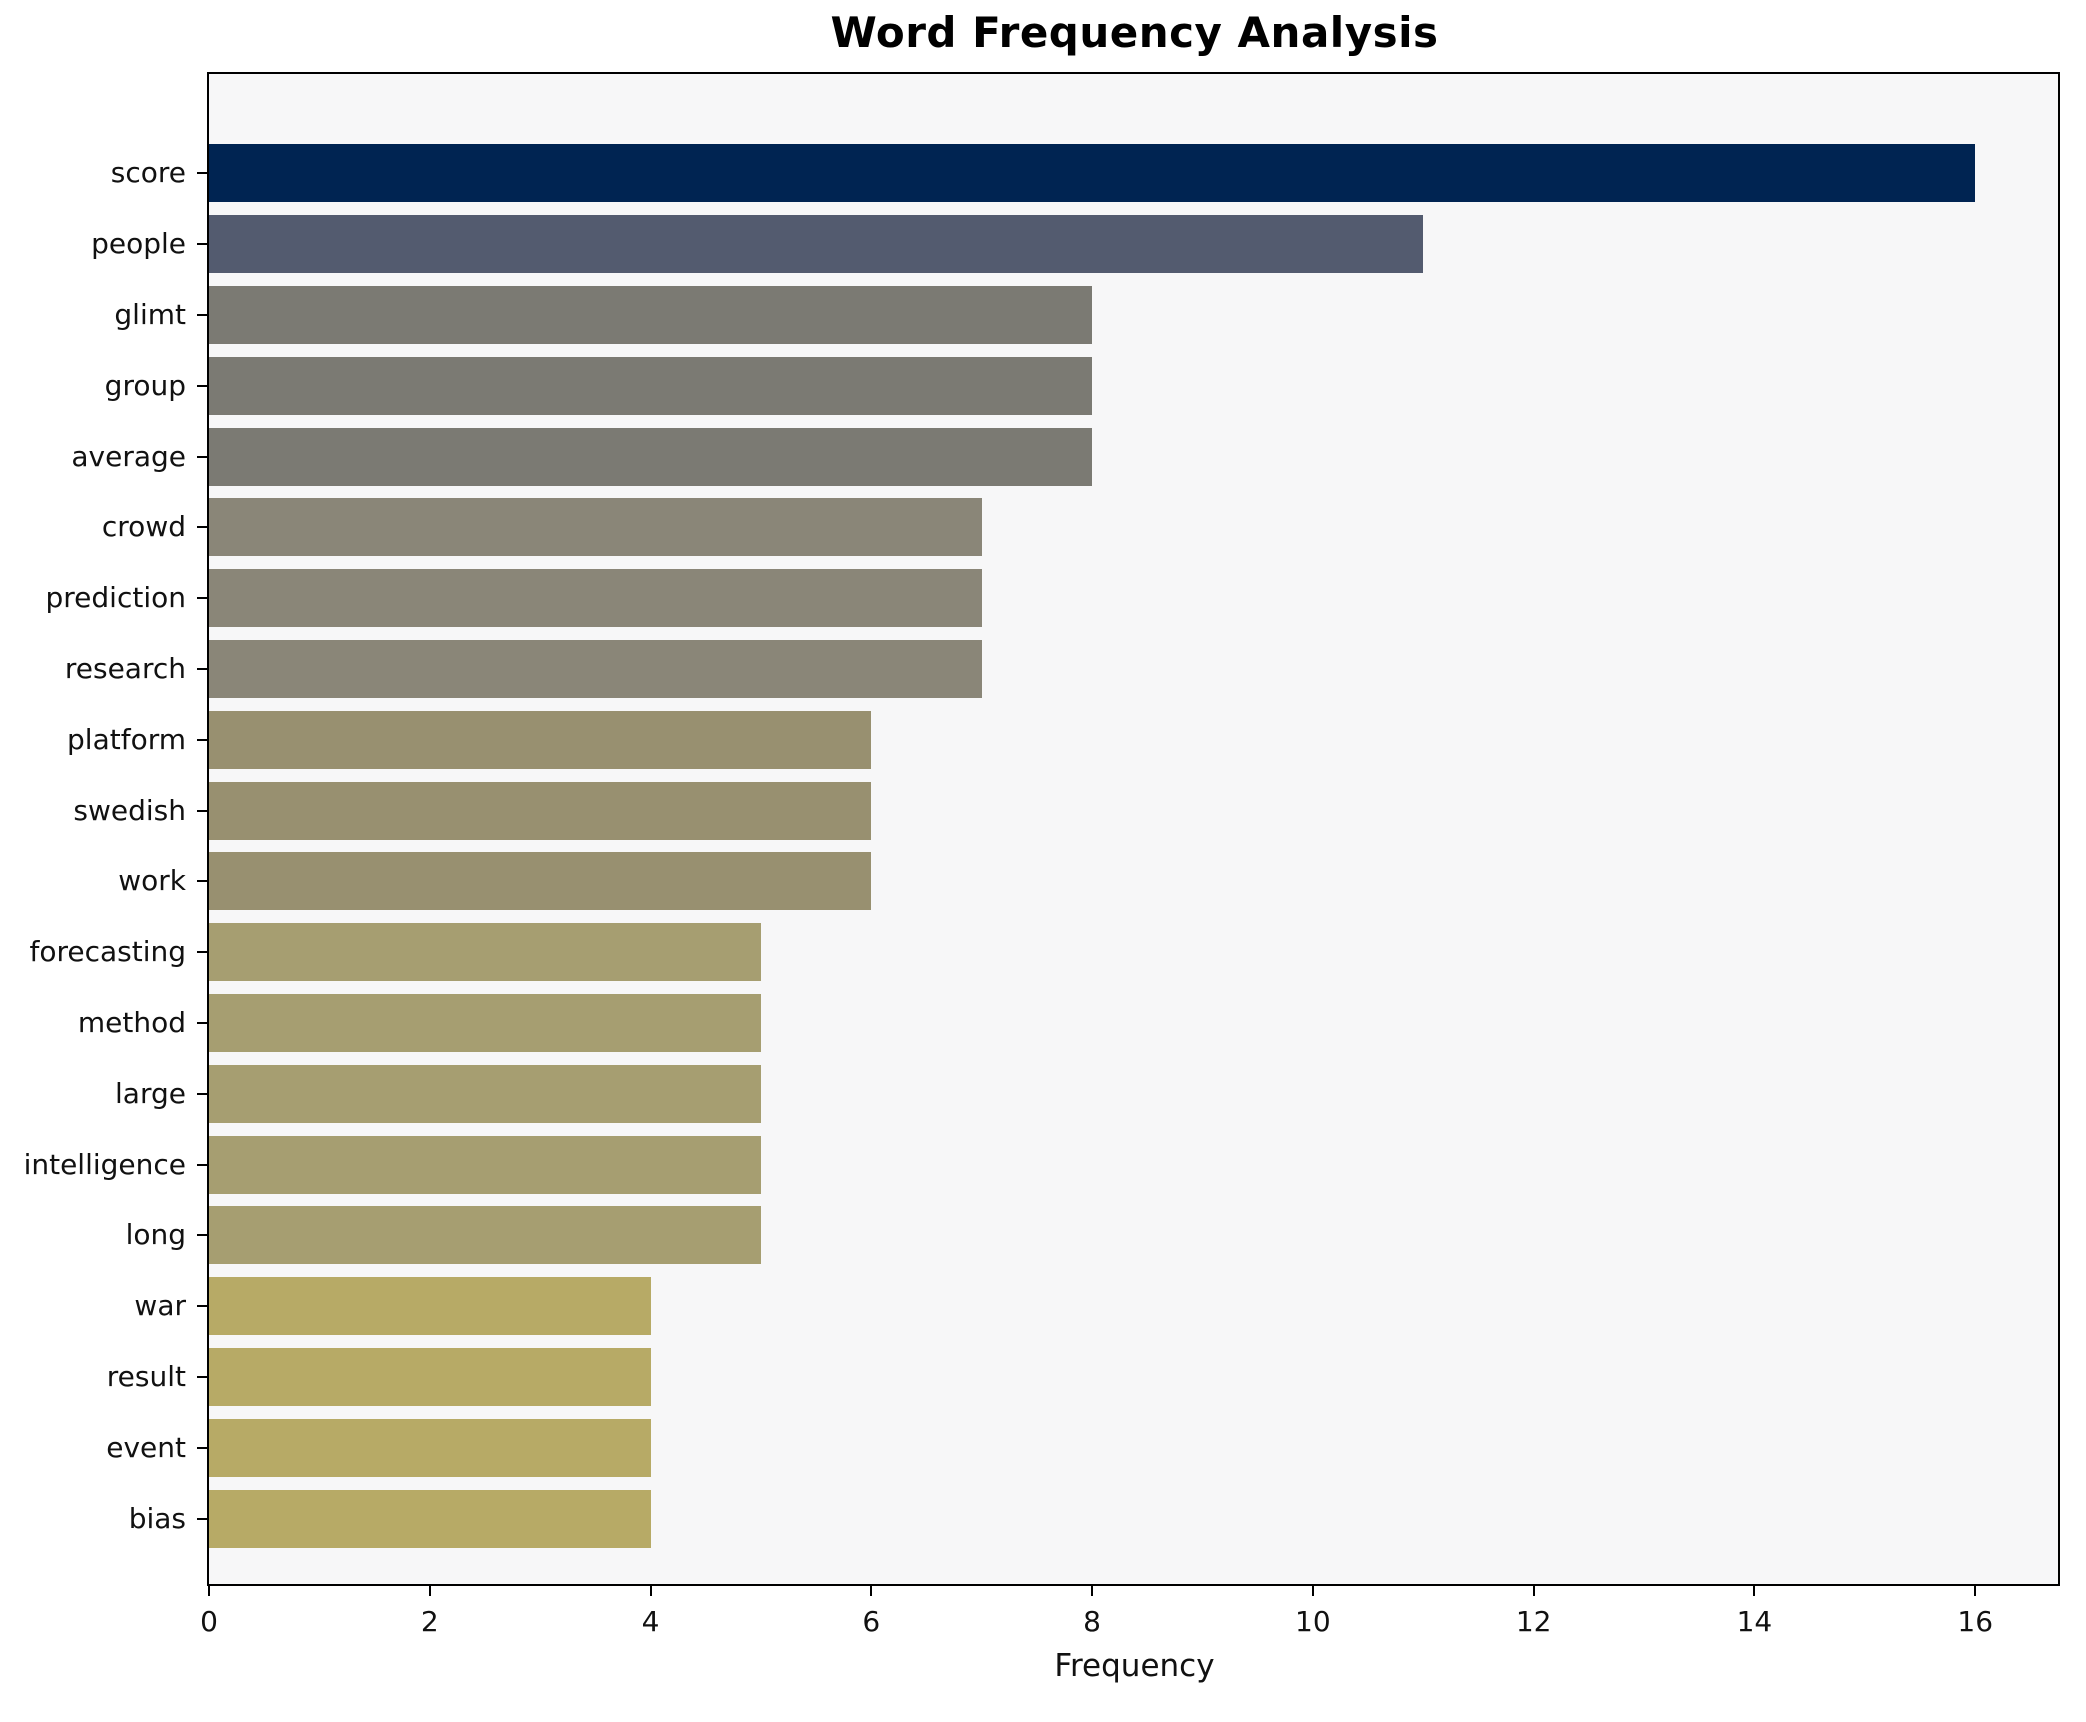 The height and width of the screenshot is (1722, 2086). I want to click on bar-group, so click(651, 385).